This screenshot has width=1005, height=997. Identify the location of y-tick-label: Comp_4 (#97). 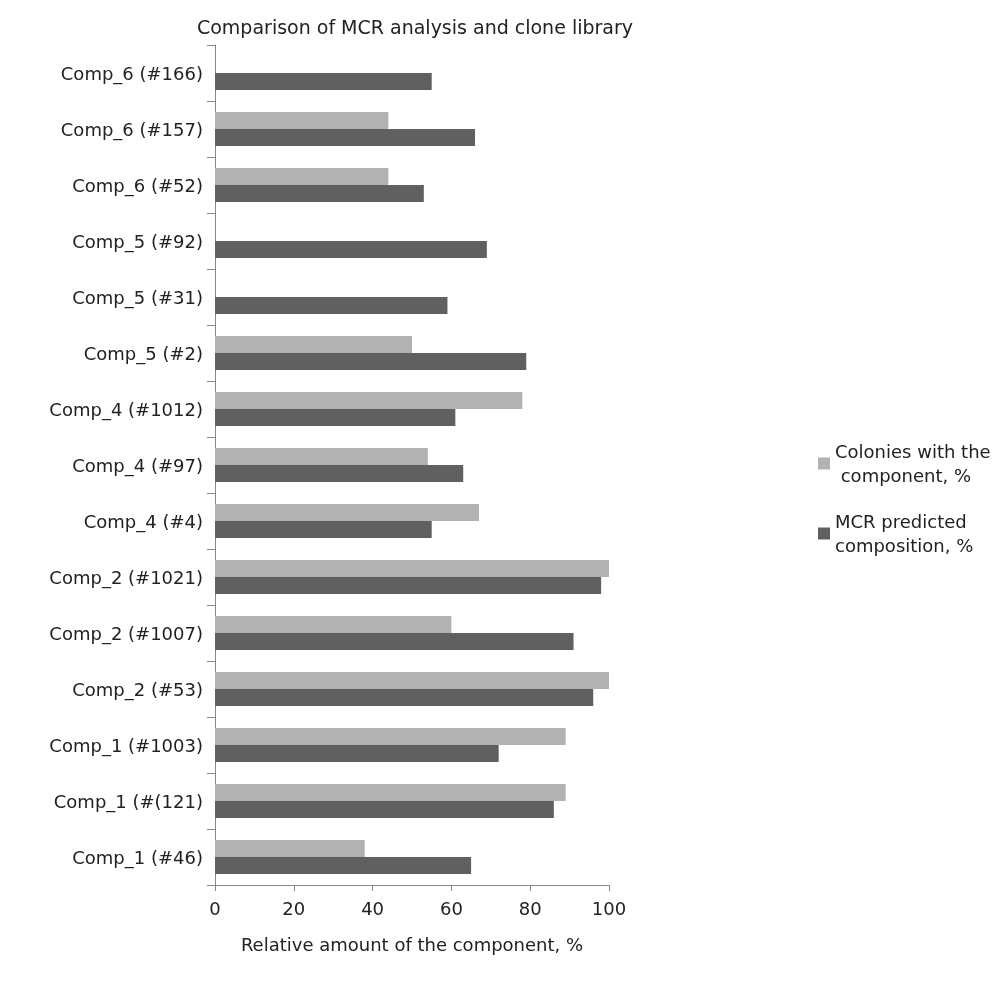
(137, 465).